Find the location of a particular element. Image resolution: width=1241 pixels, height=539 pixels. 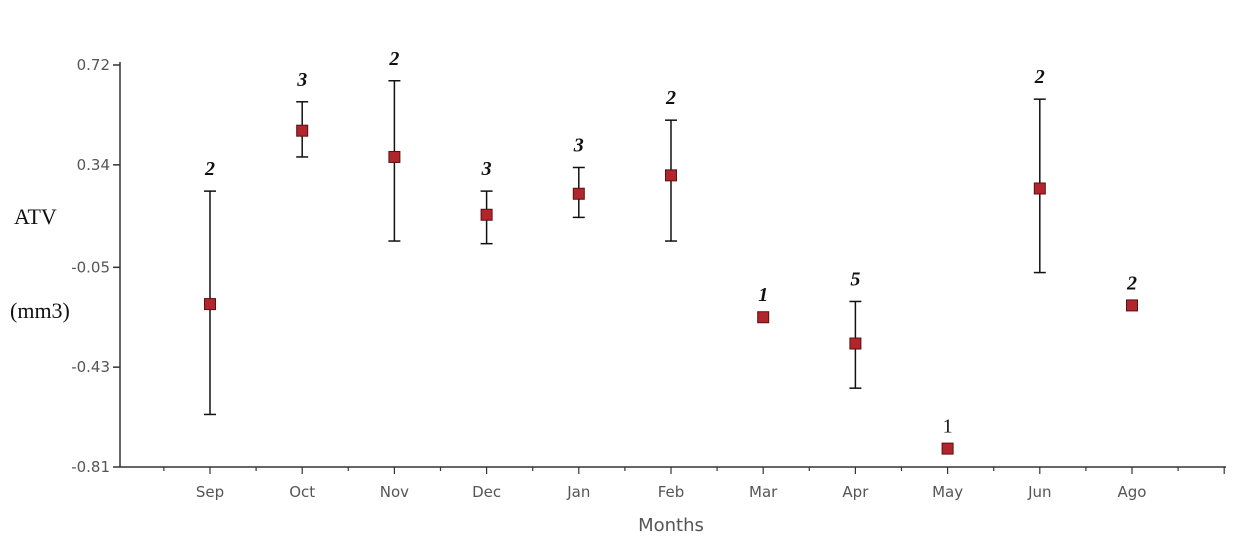

y-tick-label: -0.81 is located at coordinates (90, 467).